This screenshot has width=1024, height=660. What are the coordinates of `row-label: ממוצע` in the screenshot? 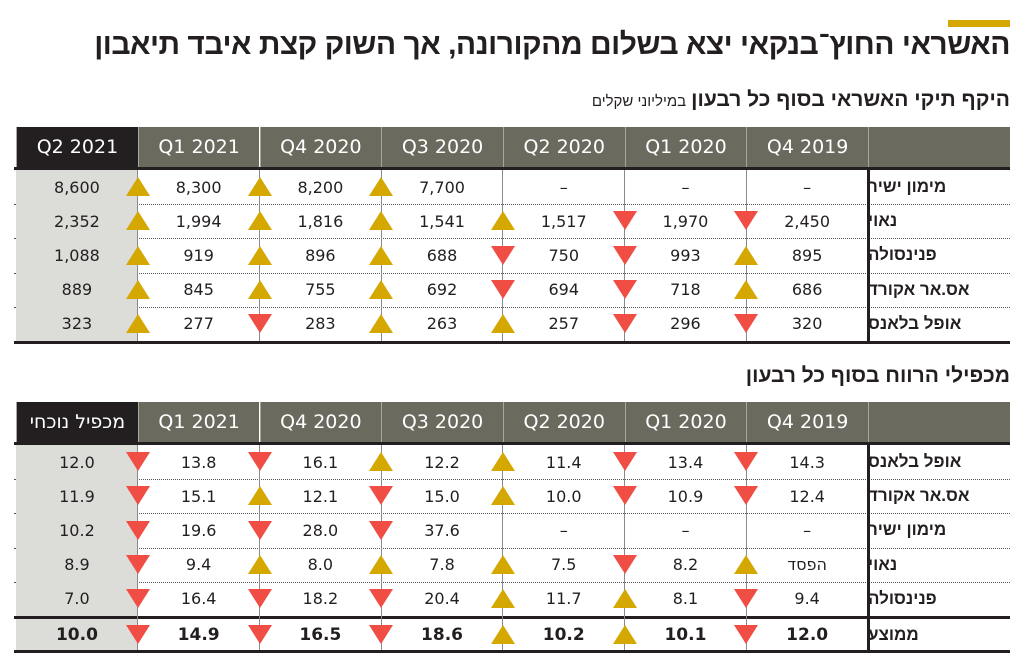 It's located at (893, 634).